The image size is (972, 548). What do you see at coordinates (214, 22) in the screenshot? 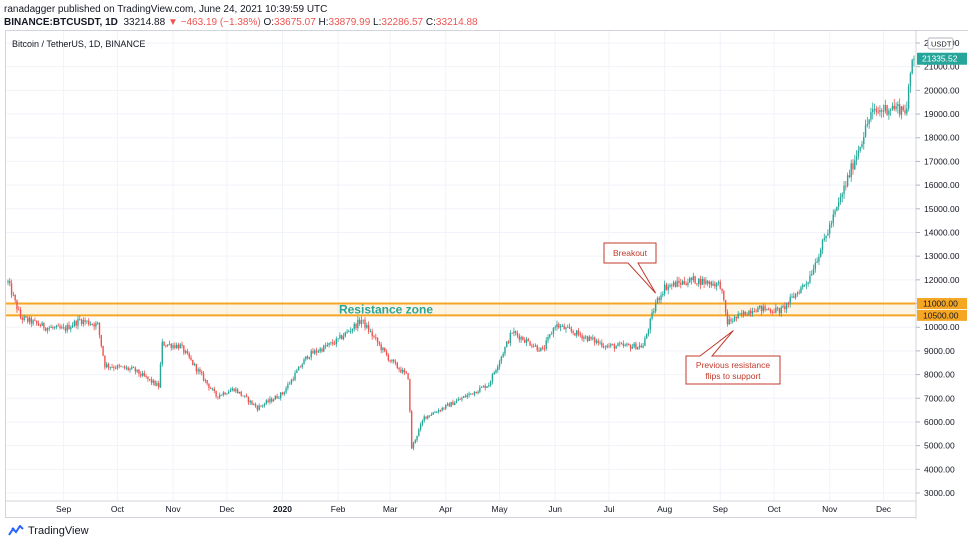
I see `change-value: ▼ −463.19 (−1.38%)` at bounding box center [214, 22].